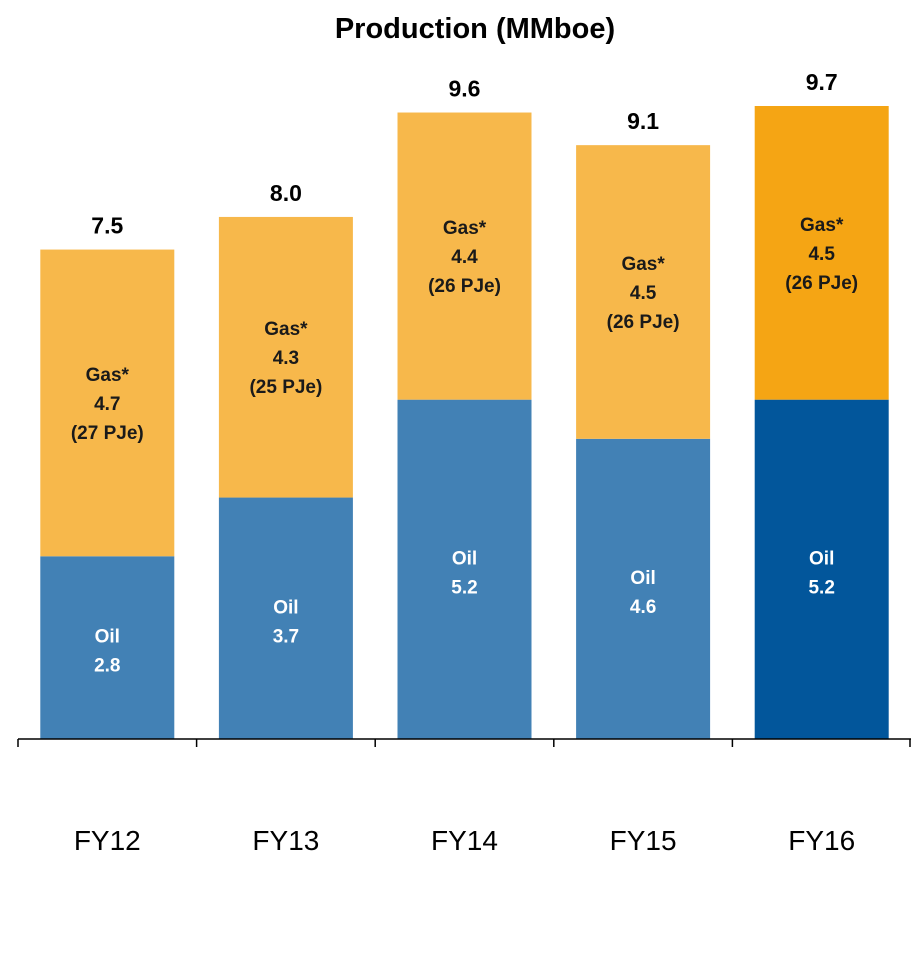  Describe the element at coordinates (107, 840) in the screenshot. I see `x-tick-label-fy12: FY12` at that location.